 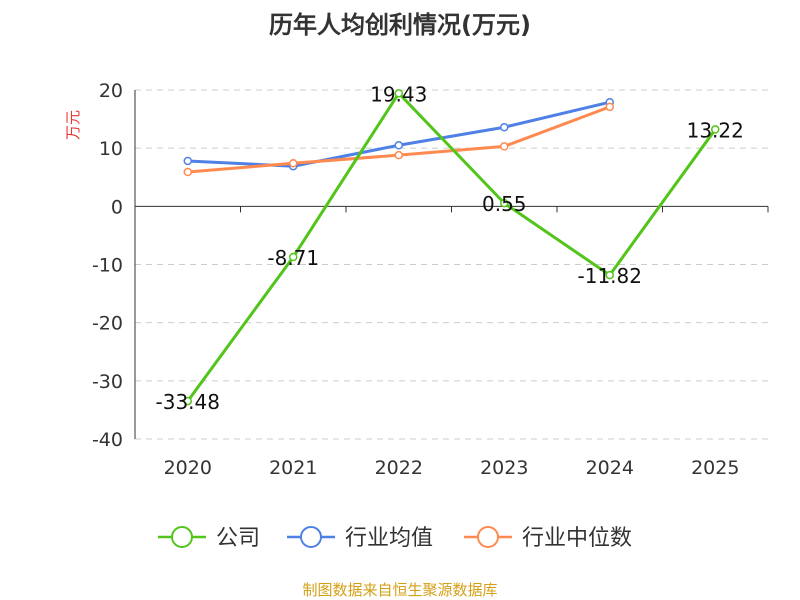 What do you see at coordinates (73, 125) in the screenshot?
I see `y-axis-label: 万元` at bounding box center [73, 125].